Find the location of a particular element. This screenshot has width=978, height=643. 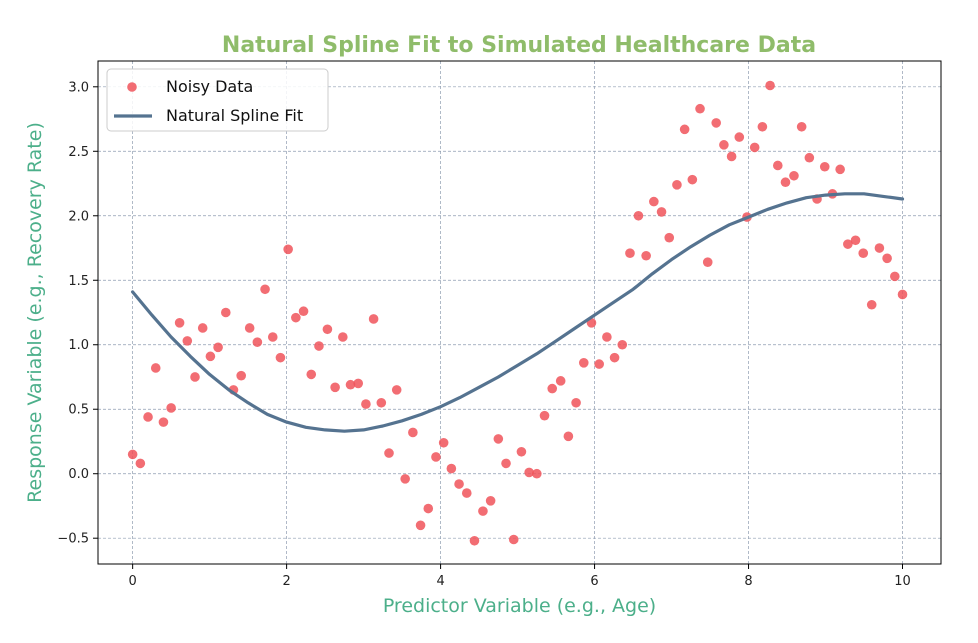

legend-label-noisy-data: Noisy Data is located at coordinates (209, 86).